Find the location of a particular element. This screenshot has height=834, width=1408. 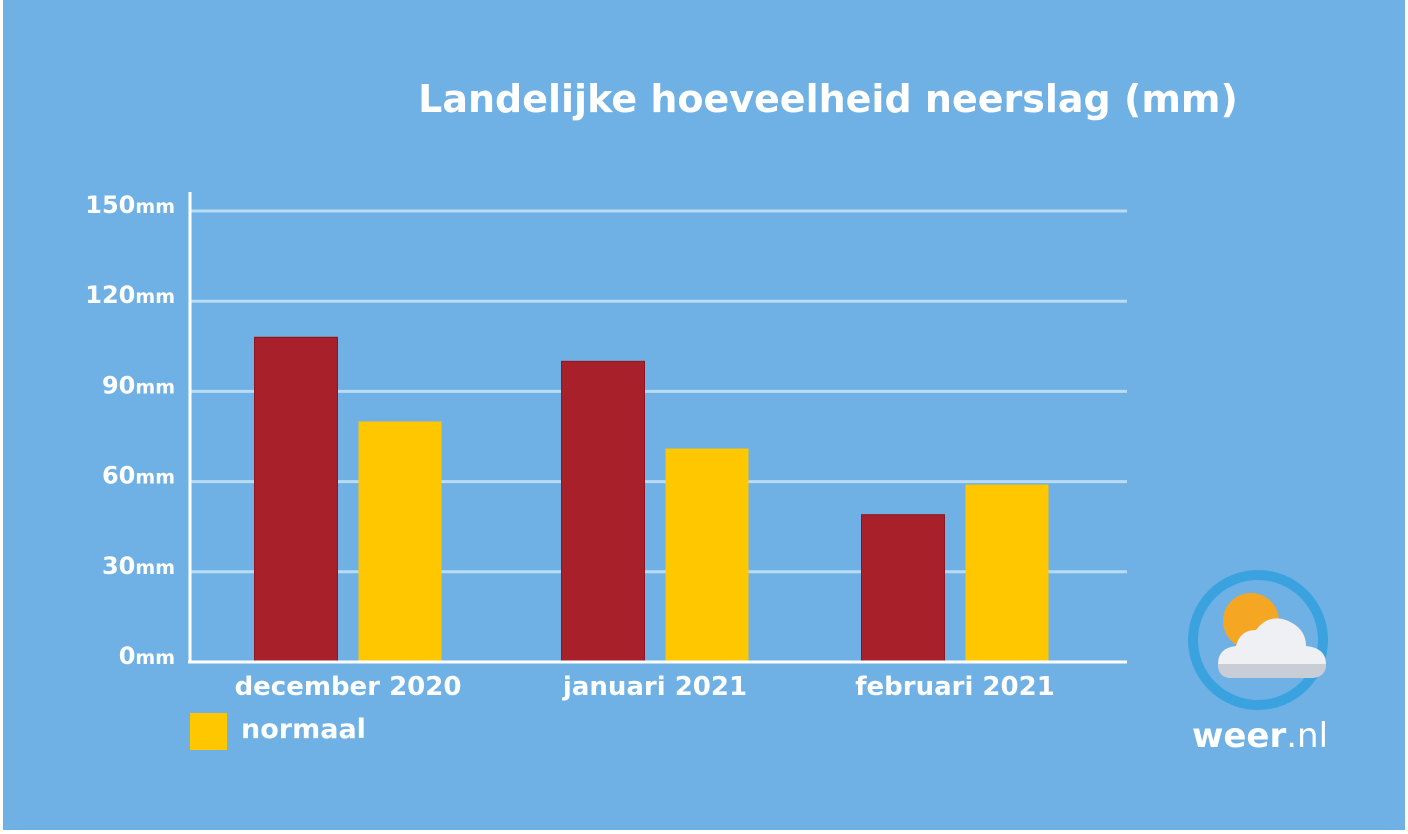

y-tick-label-30: 30mm is located at coordinates (138, 566).